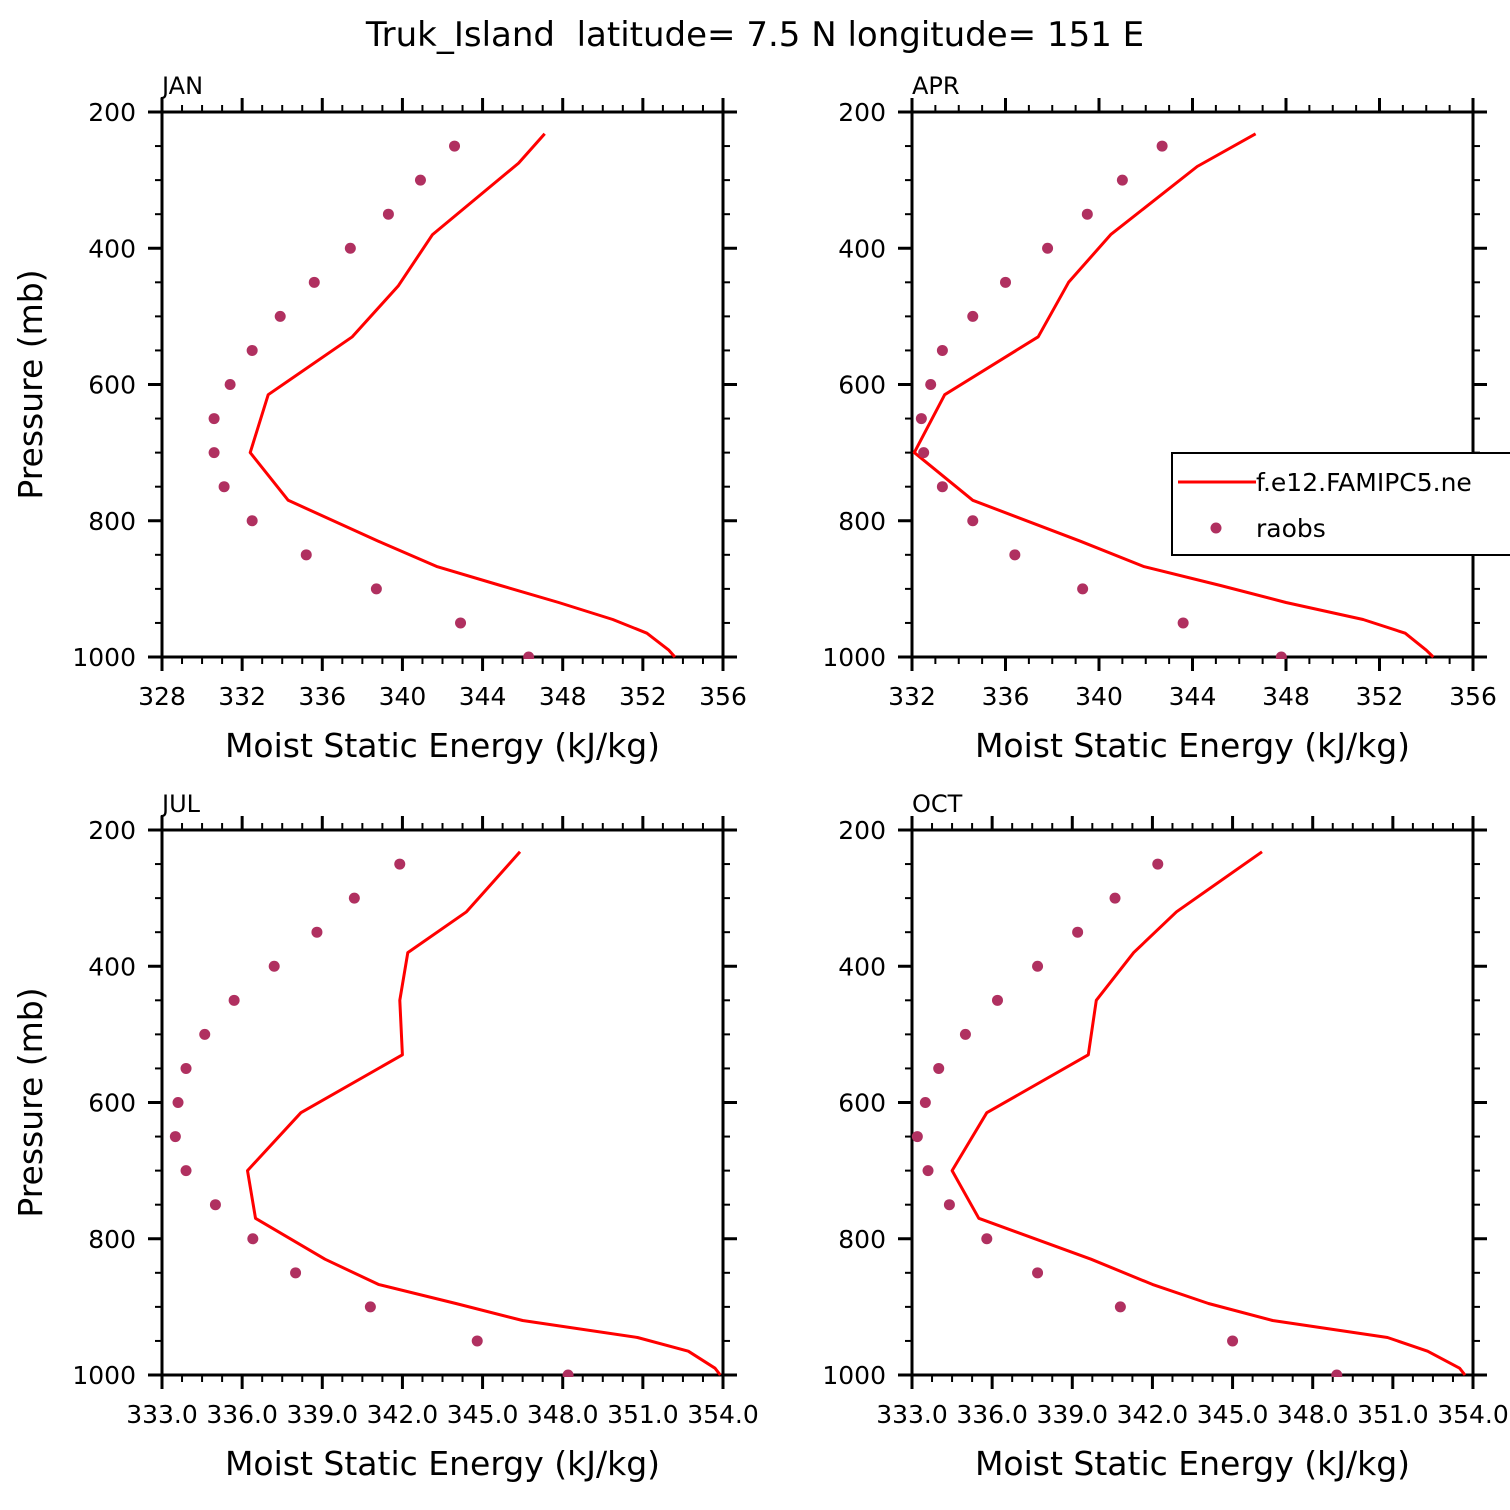 The width and height of the screenshot is (1510, 1510). What do you see at coordinates (563, 1414) in the screenshot?
I see `x-tick-label: 348.0` at bounding box center [563, 1414].